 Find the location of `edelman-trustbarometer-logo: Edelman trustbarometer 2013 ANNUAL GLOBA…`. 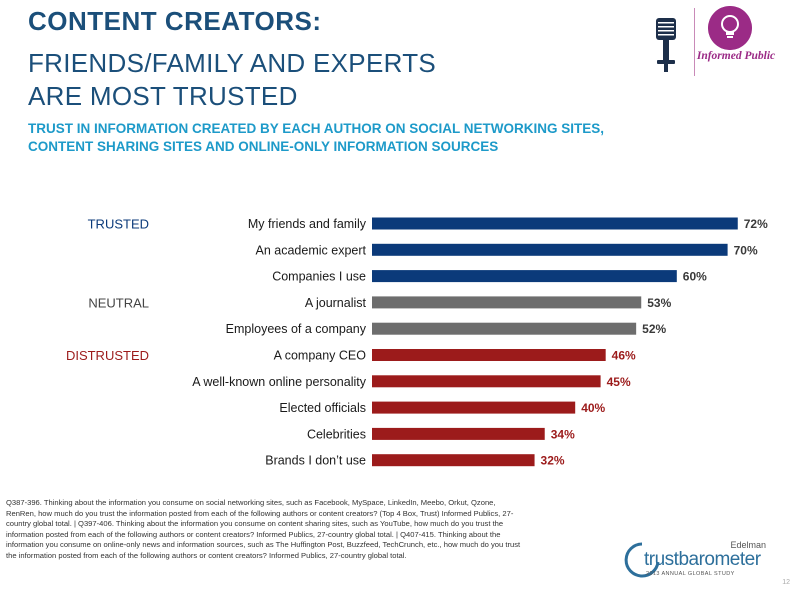

edelman-trustbarometer-logo: Edelman trustbarometer 2013 ANNUAL GLOBA… is located at coordinates (697, 560).